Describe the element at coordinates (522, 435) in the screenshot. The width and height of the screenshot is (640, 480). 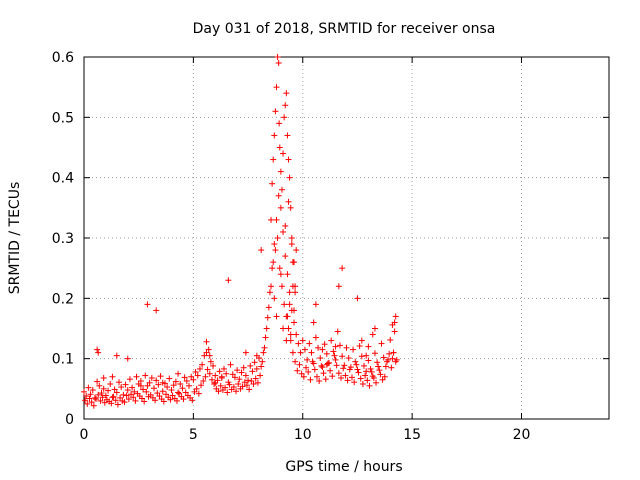
I see `x-tick-label: 20` at that location.